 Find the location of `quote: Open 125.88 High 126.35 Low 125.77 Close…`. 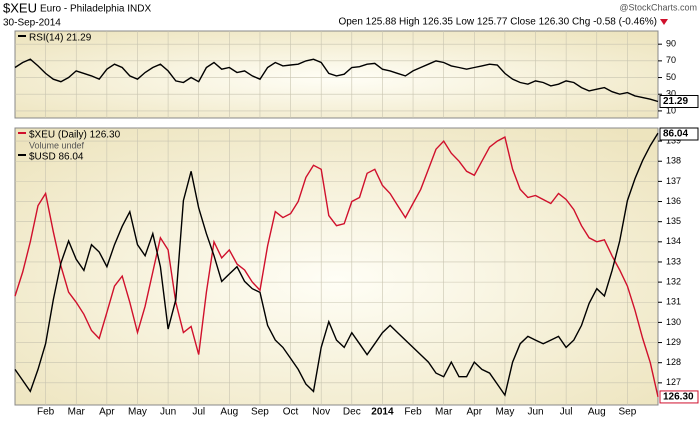

quote: Open 125.88 High 126.35 Low 125.77 Close… is located at coordinates (497, 22).